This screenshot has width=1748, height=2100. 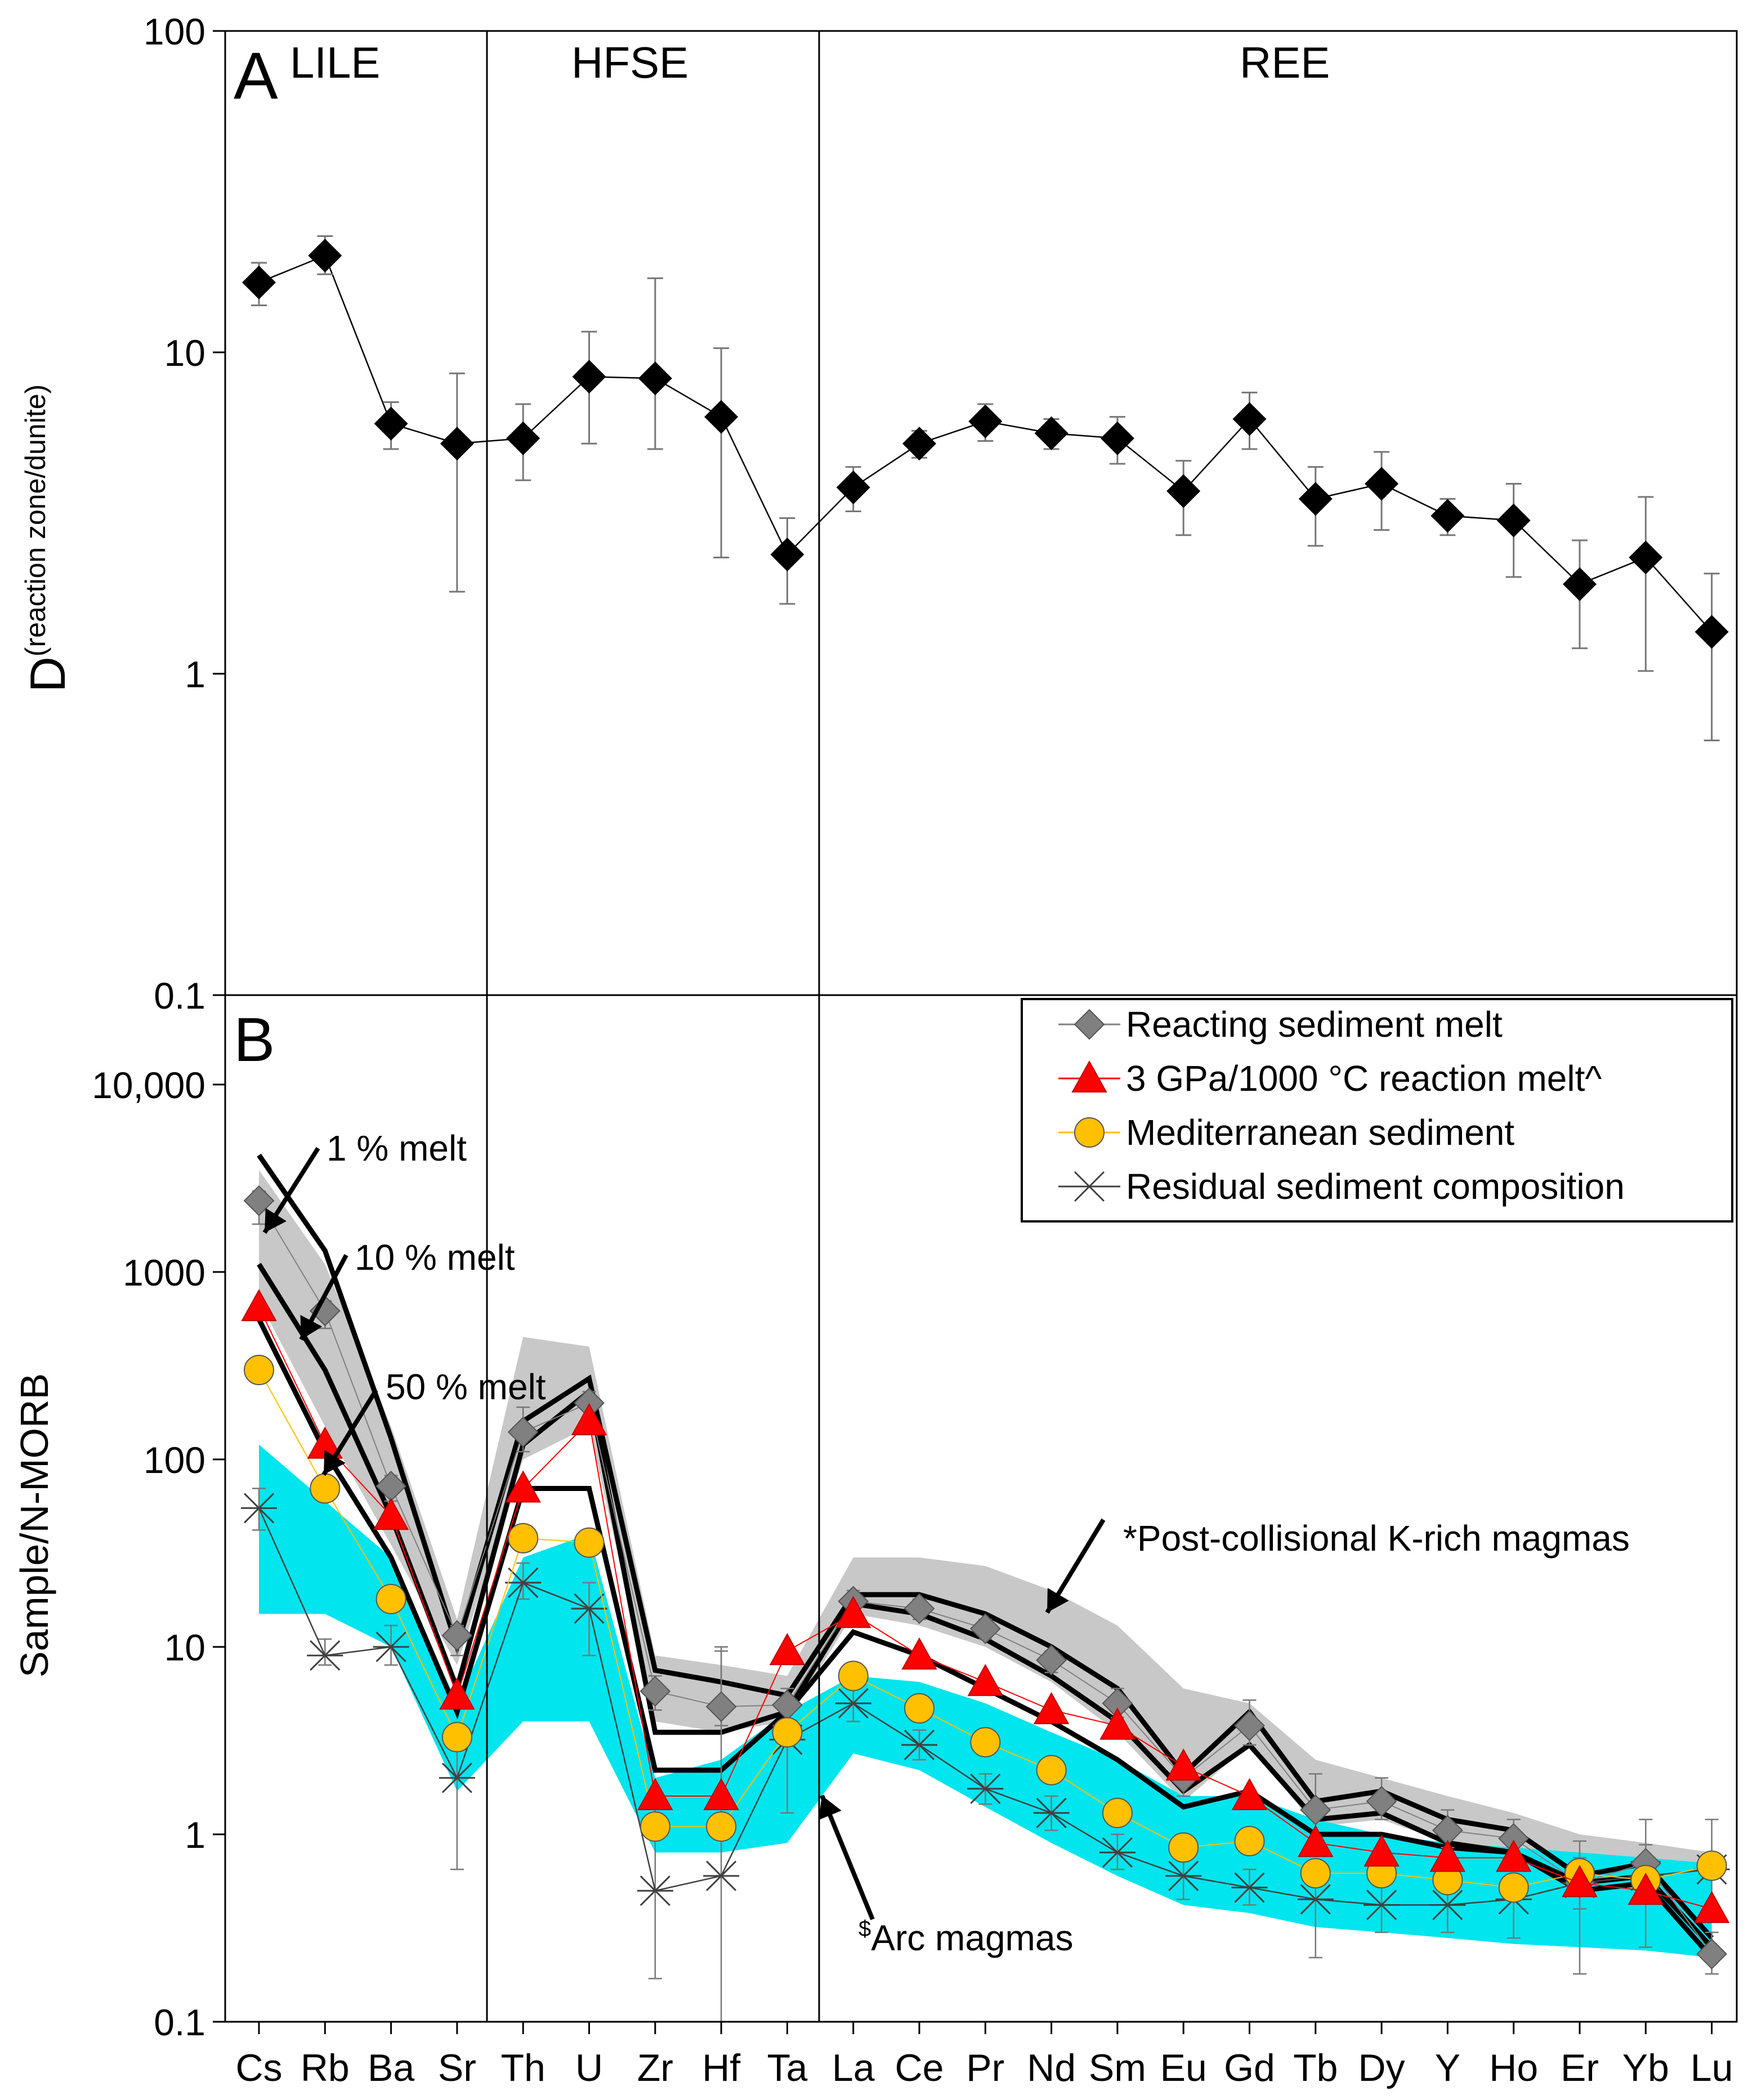 What do you see at coordinates (787, 555) in the screenshot?
I see `marker-a-Ta` at bounding box center [787, 555].